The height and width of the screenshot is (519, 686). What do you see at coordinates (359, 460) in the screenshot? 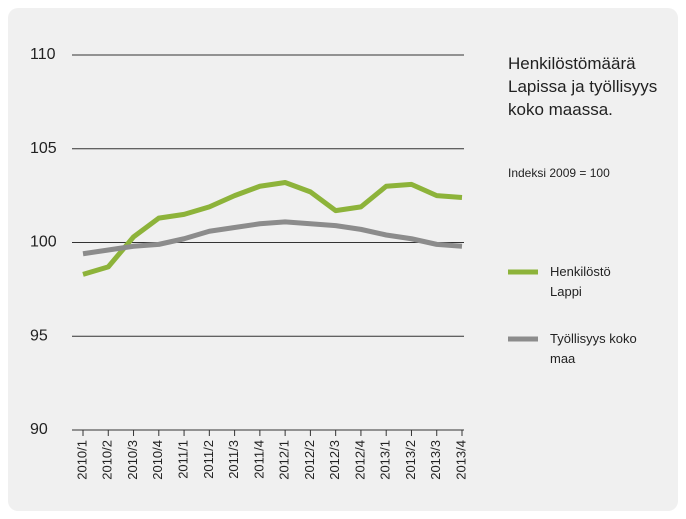
I see `x-tick-label: 2012/4` at bounding box center [359, 460].